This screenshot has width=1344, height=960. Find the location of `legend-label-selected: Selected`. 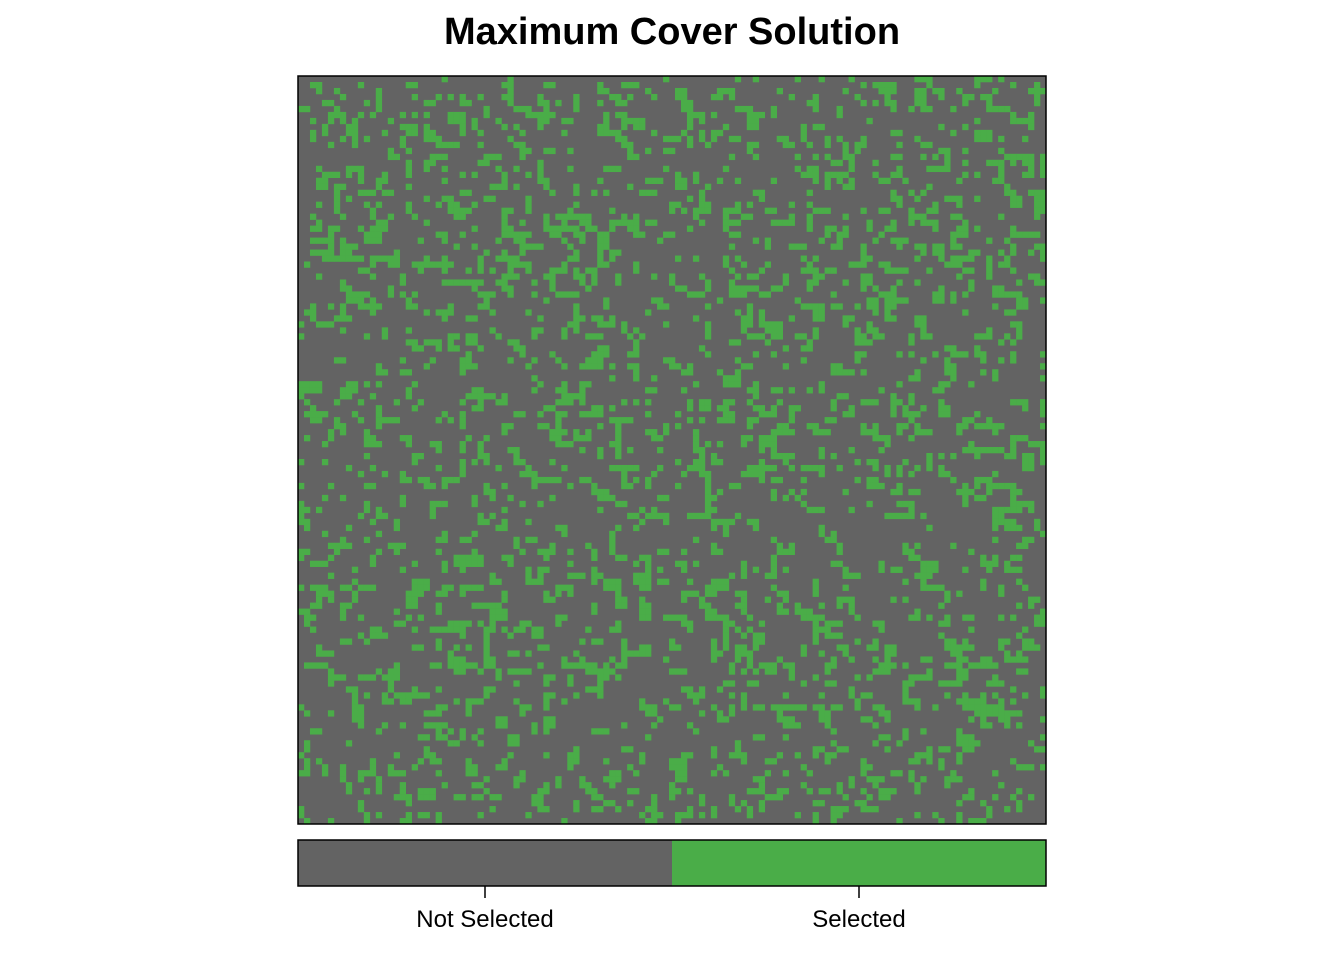

legend-label-selected: Selected is located at coordinates (858, 919).